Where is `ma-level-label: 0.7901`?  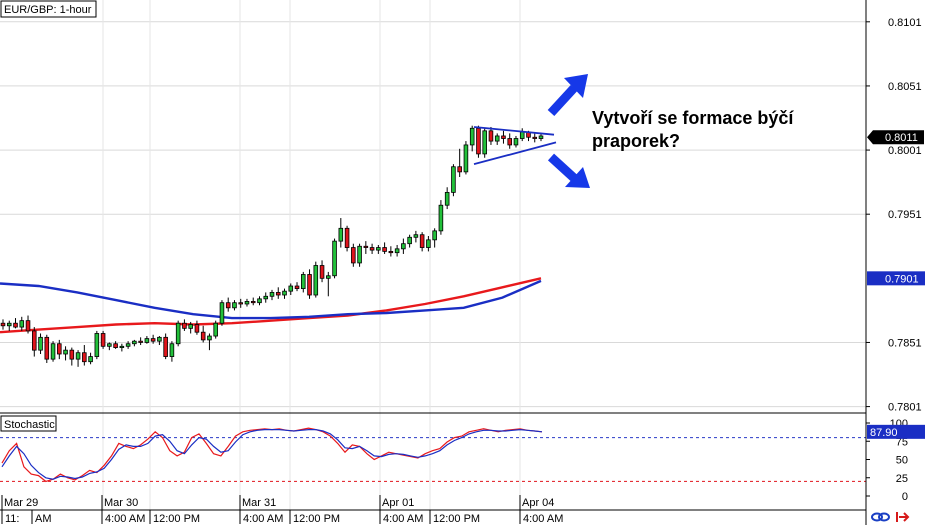 ma-level-label: 0.7901 is located at coordinates (902, 279).